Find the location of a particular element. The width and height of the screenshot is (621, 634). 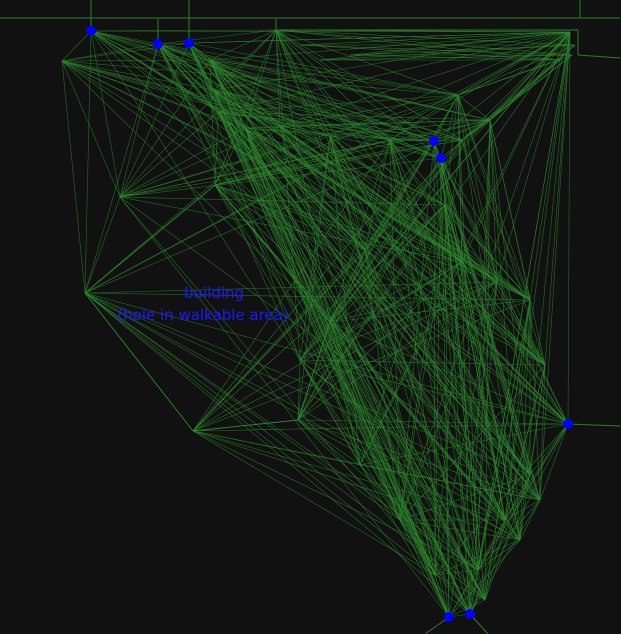

building-label: building is located at coordinates (214, 293).